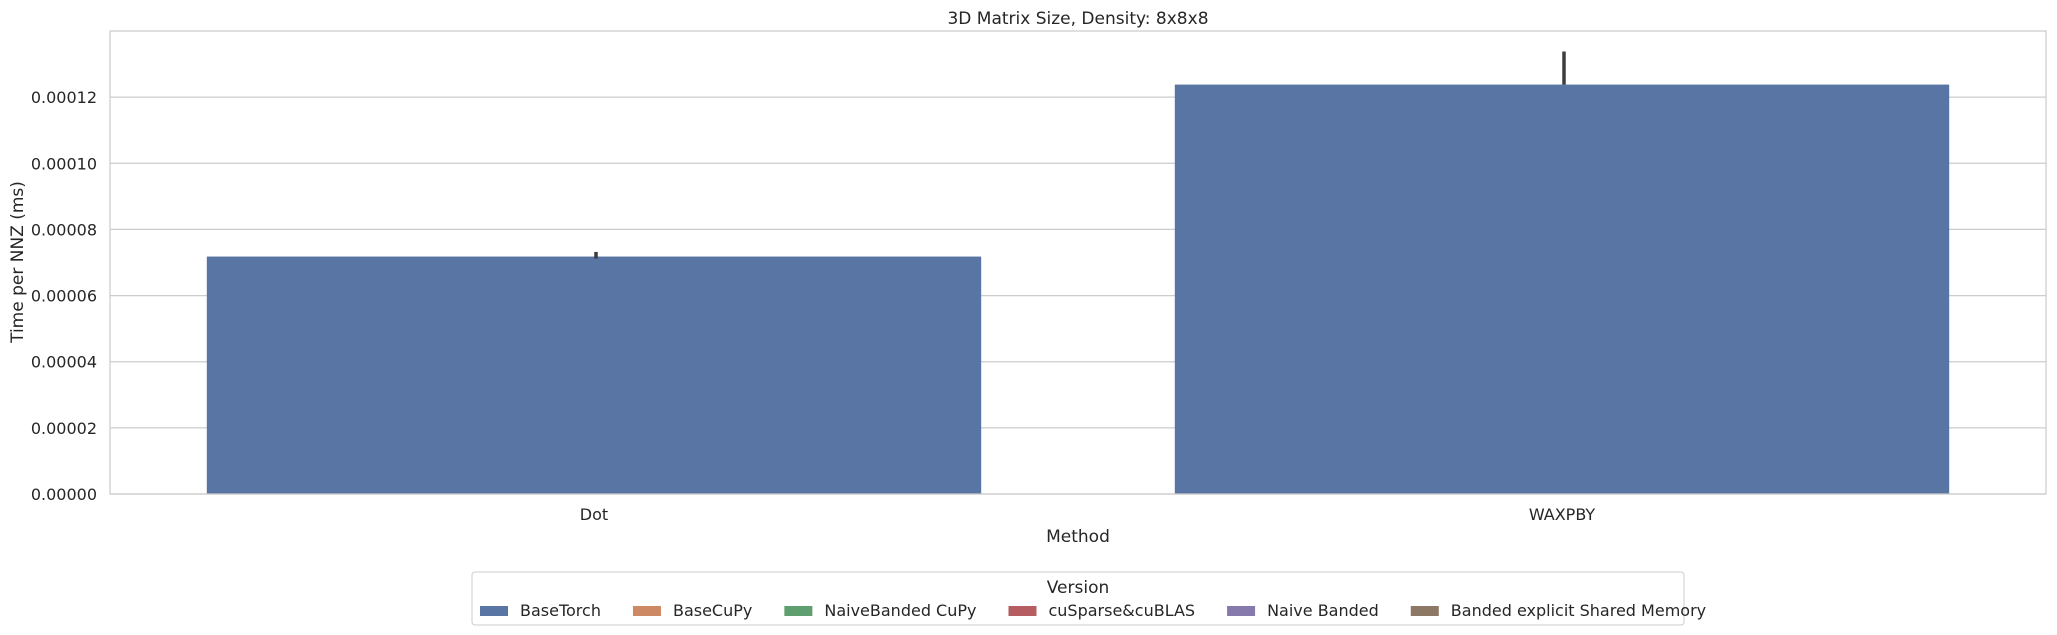 The height and width of the screenshot is (635, 2057). What do you see at coordinates (1078, 537) in the screenshot?
I see `x-axis-label: Method` at bounding box center [1078, 537].